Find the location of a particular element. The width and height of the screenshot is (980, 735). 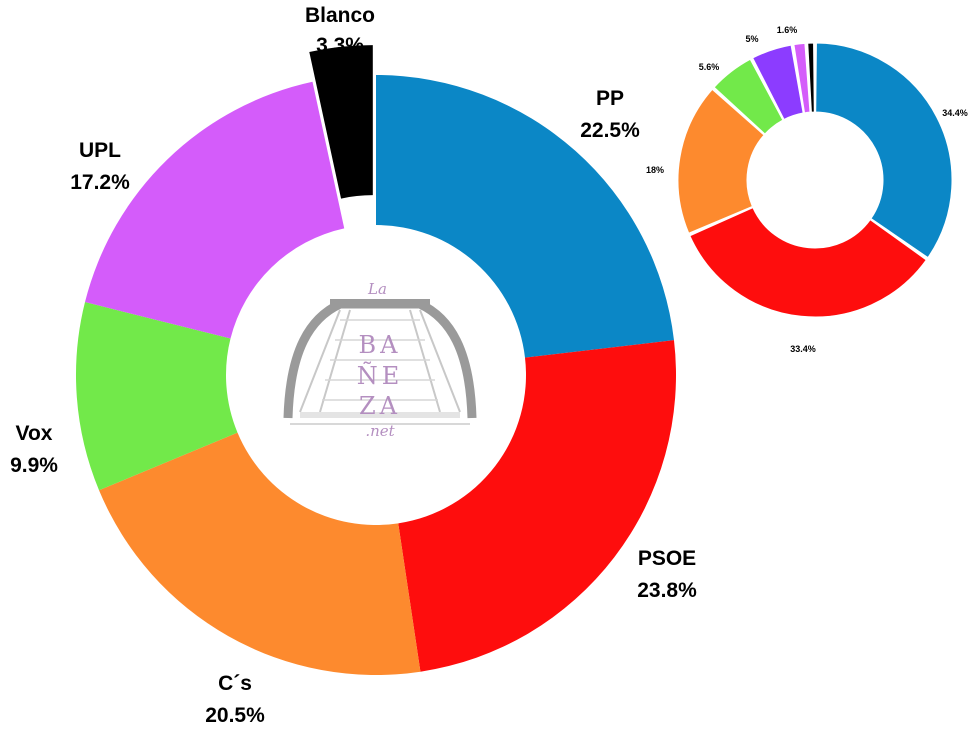

label-vox-name: Vox is located at coordinates (34, 433).